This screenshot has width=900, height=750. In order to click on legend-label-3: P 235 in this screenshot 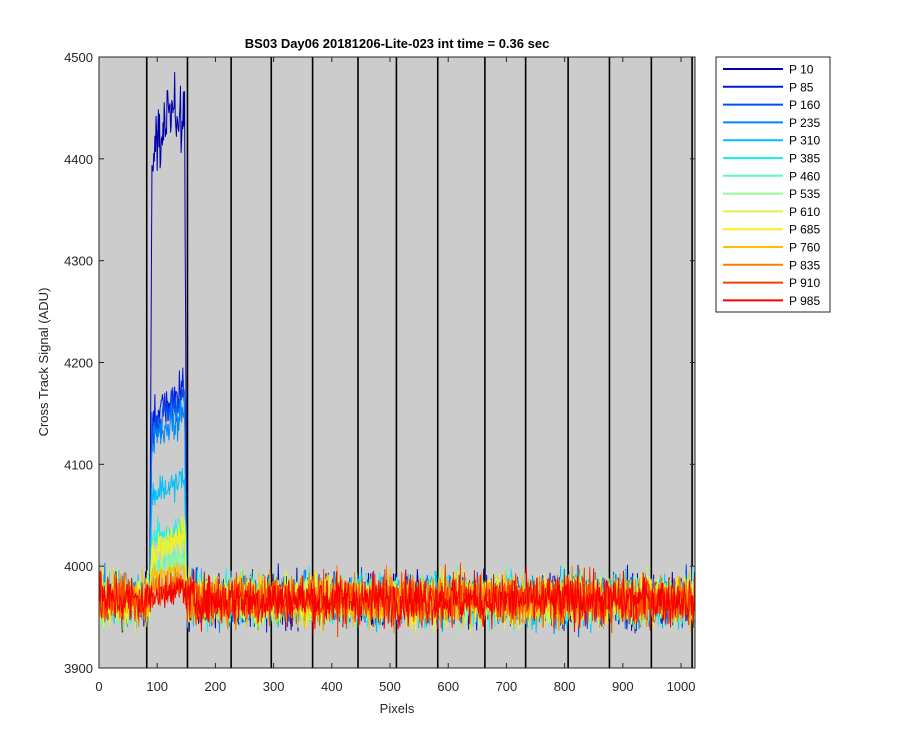, I will do `click(804, 123)`.